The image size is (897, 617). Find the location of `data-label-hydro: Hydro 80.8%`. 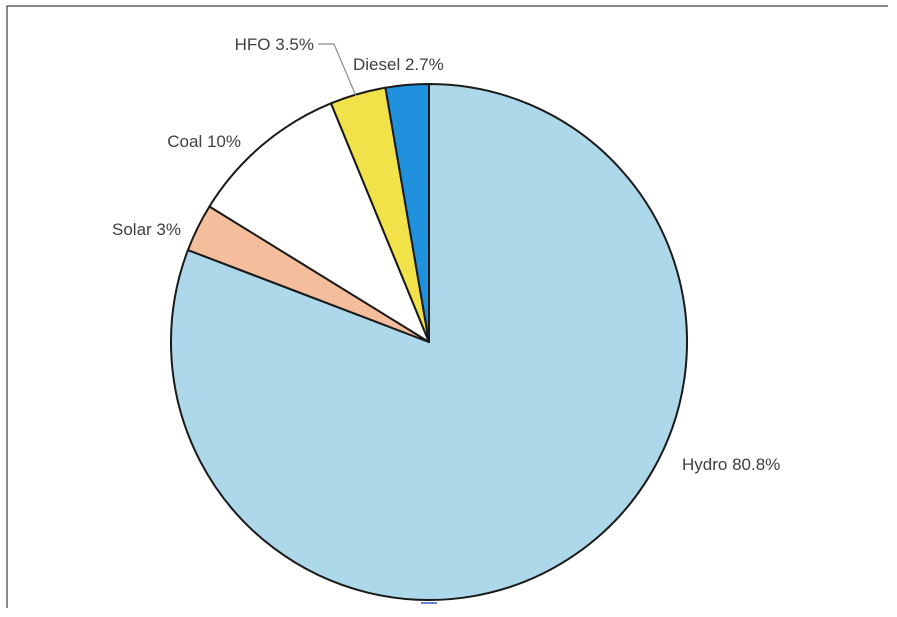

data-label-hydro: Hydro 80.8% is located at coordinates (731, 464).